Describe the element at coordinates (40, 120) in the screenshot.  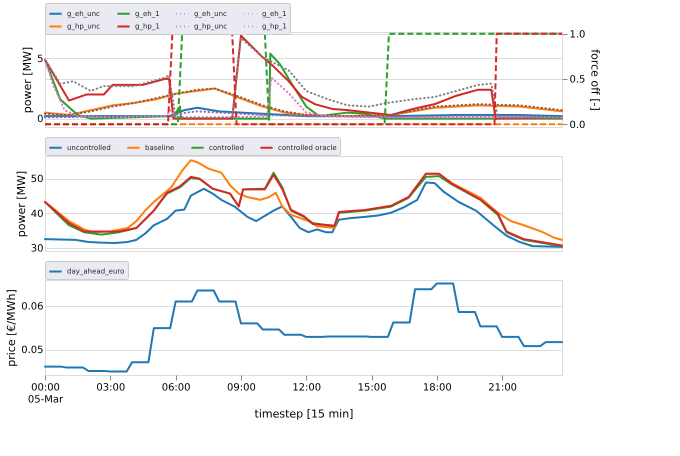
I see `y-tick-label: 0` at that location.